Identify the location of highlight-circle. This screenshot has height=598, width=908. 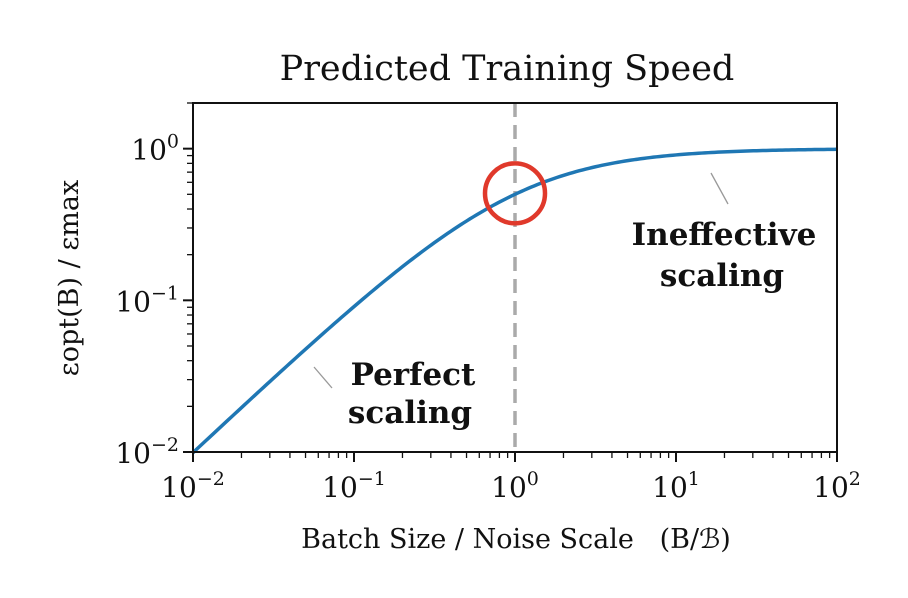
(515, 193).